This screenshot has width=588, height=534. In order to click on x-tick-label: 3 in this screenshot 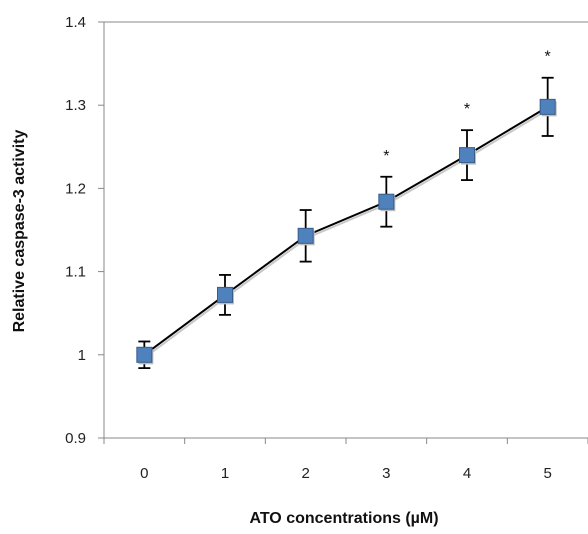, I will do `click(386, 473)`.